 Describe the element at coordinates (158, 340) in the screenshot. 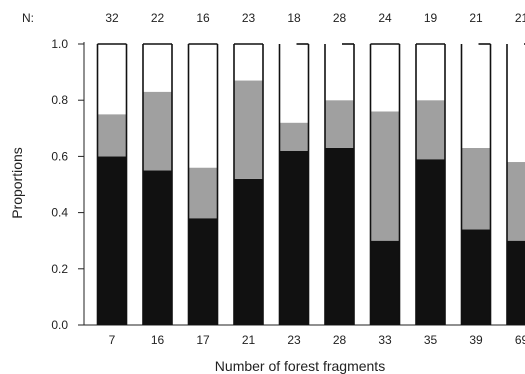

I see `x-tick-label-16: 16` at that location.